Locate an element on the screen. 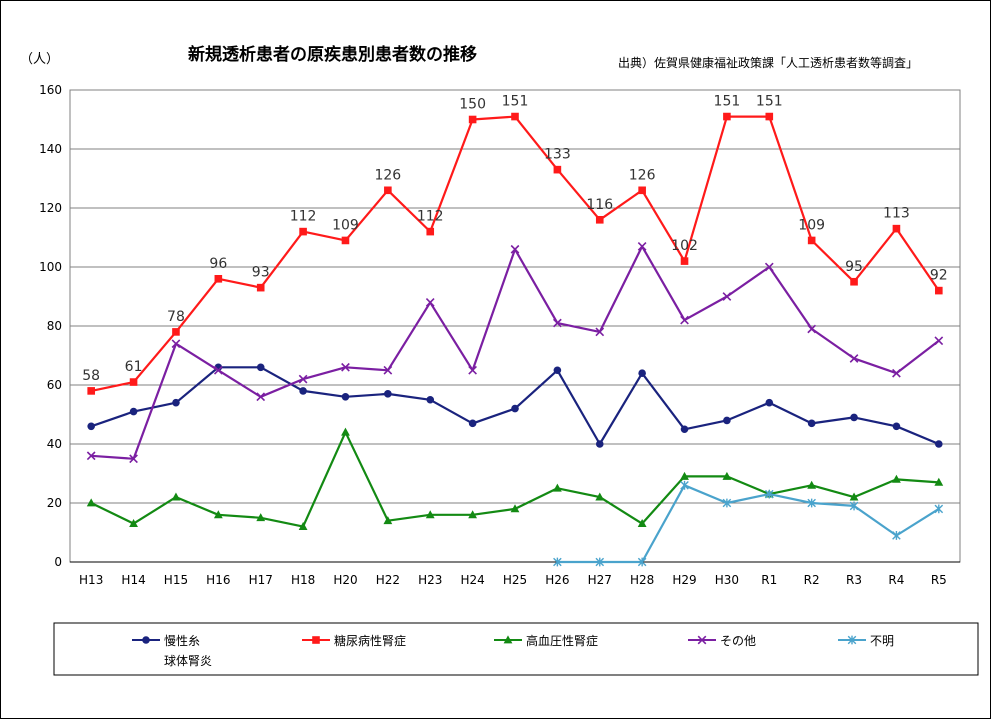 The height and width of the screenshot is (719, 991). data-label: 95 is located at coordinates (854, 267).